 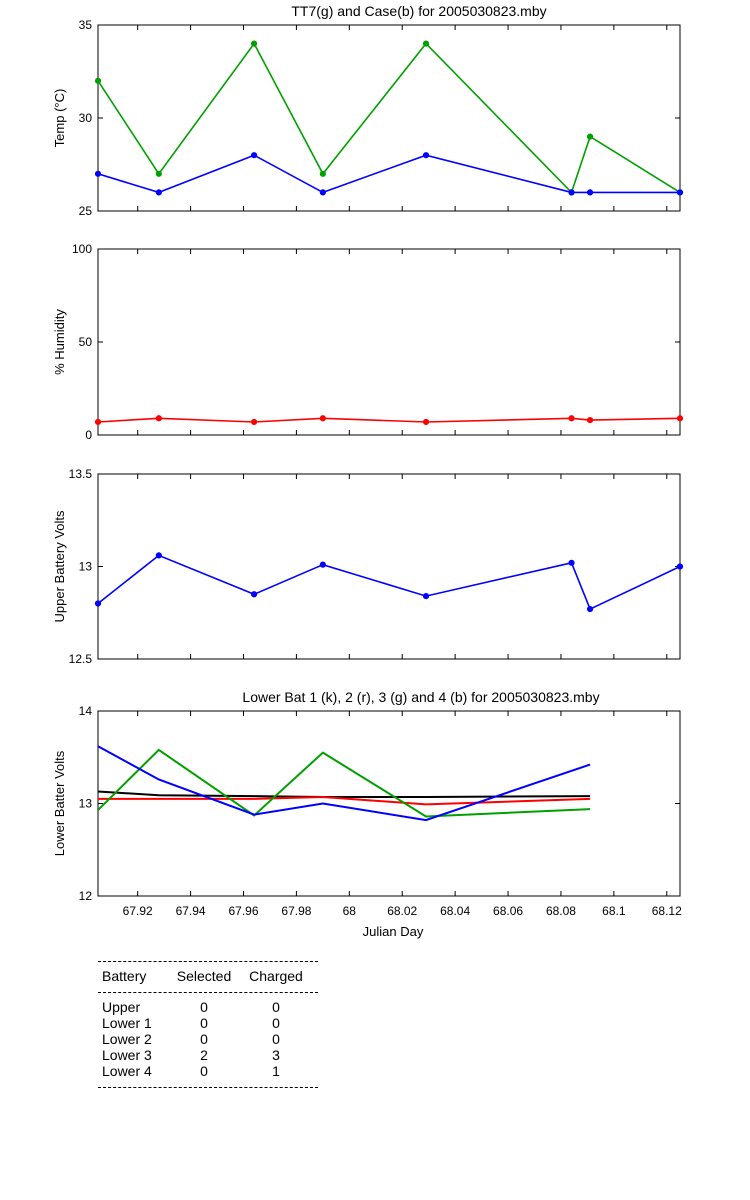 I want to click on header-battery: Battery, so click(x=124, y=976).